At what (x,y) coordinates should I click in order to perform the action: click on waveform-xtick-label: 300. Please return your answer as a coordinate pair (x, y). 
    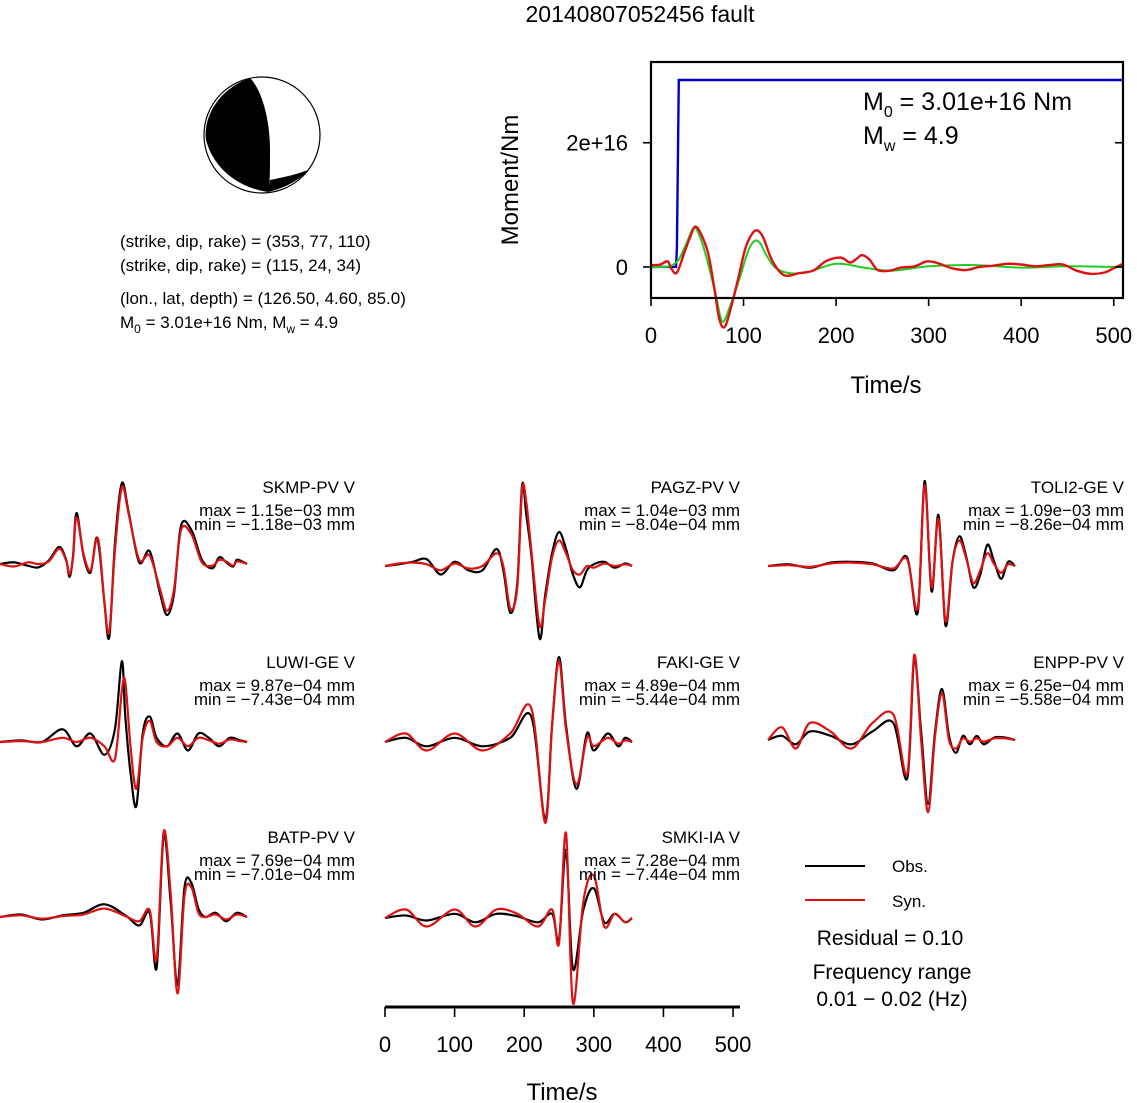
    Looking at the image, I should click on (593, 1044).